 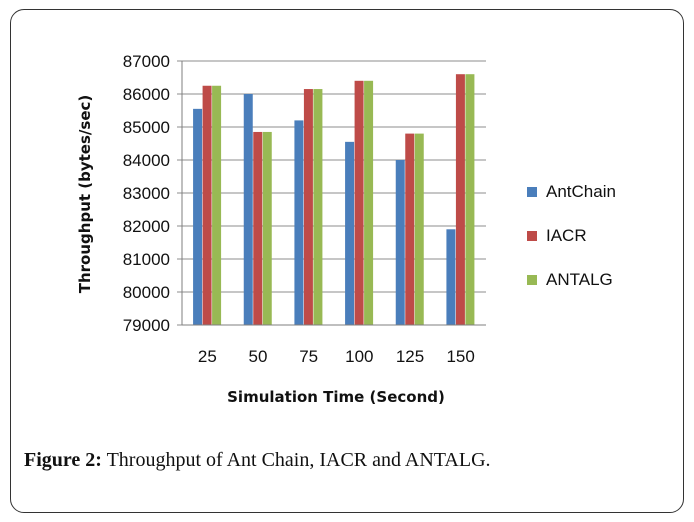 I want to click on y-tick-label: 87000, so click(x=146, y=61).